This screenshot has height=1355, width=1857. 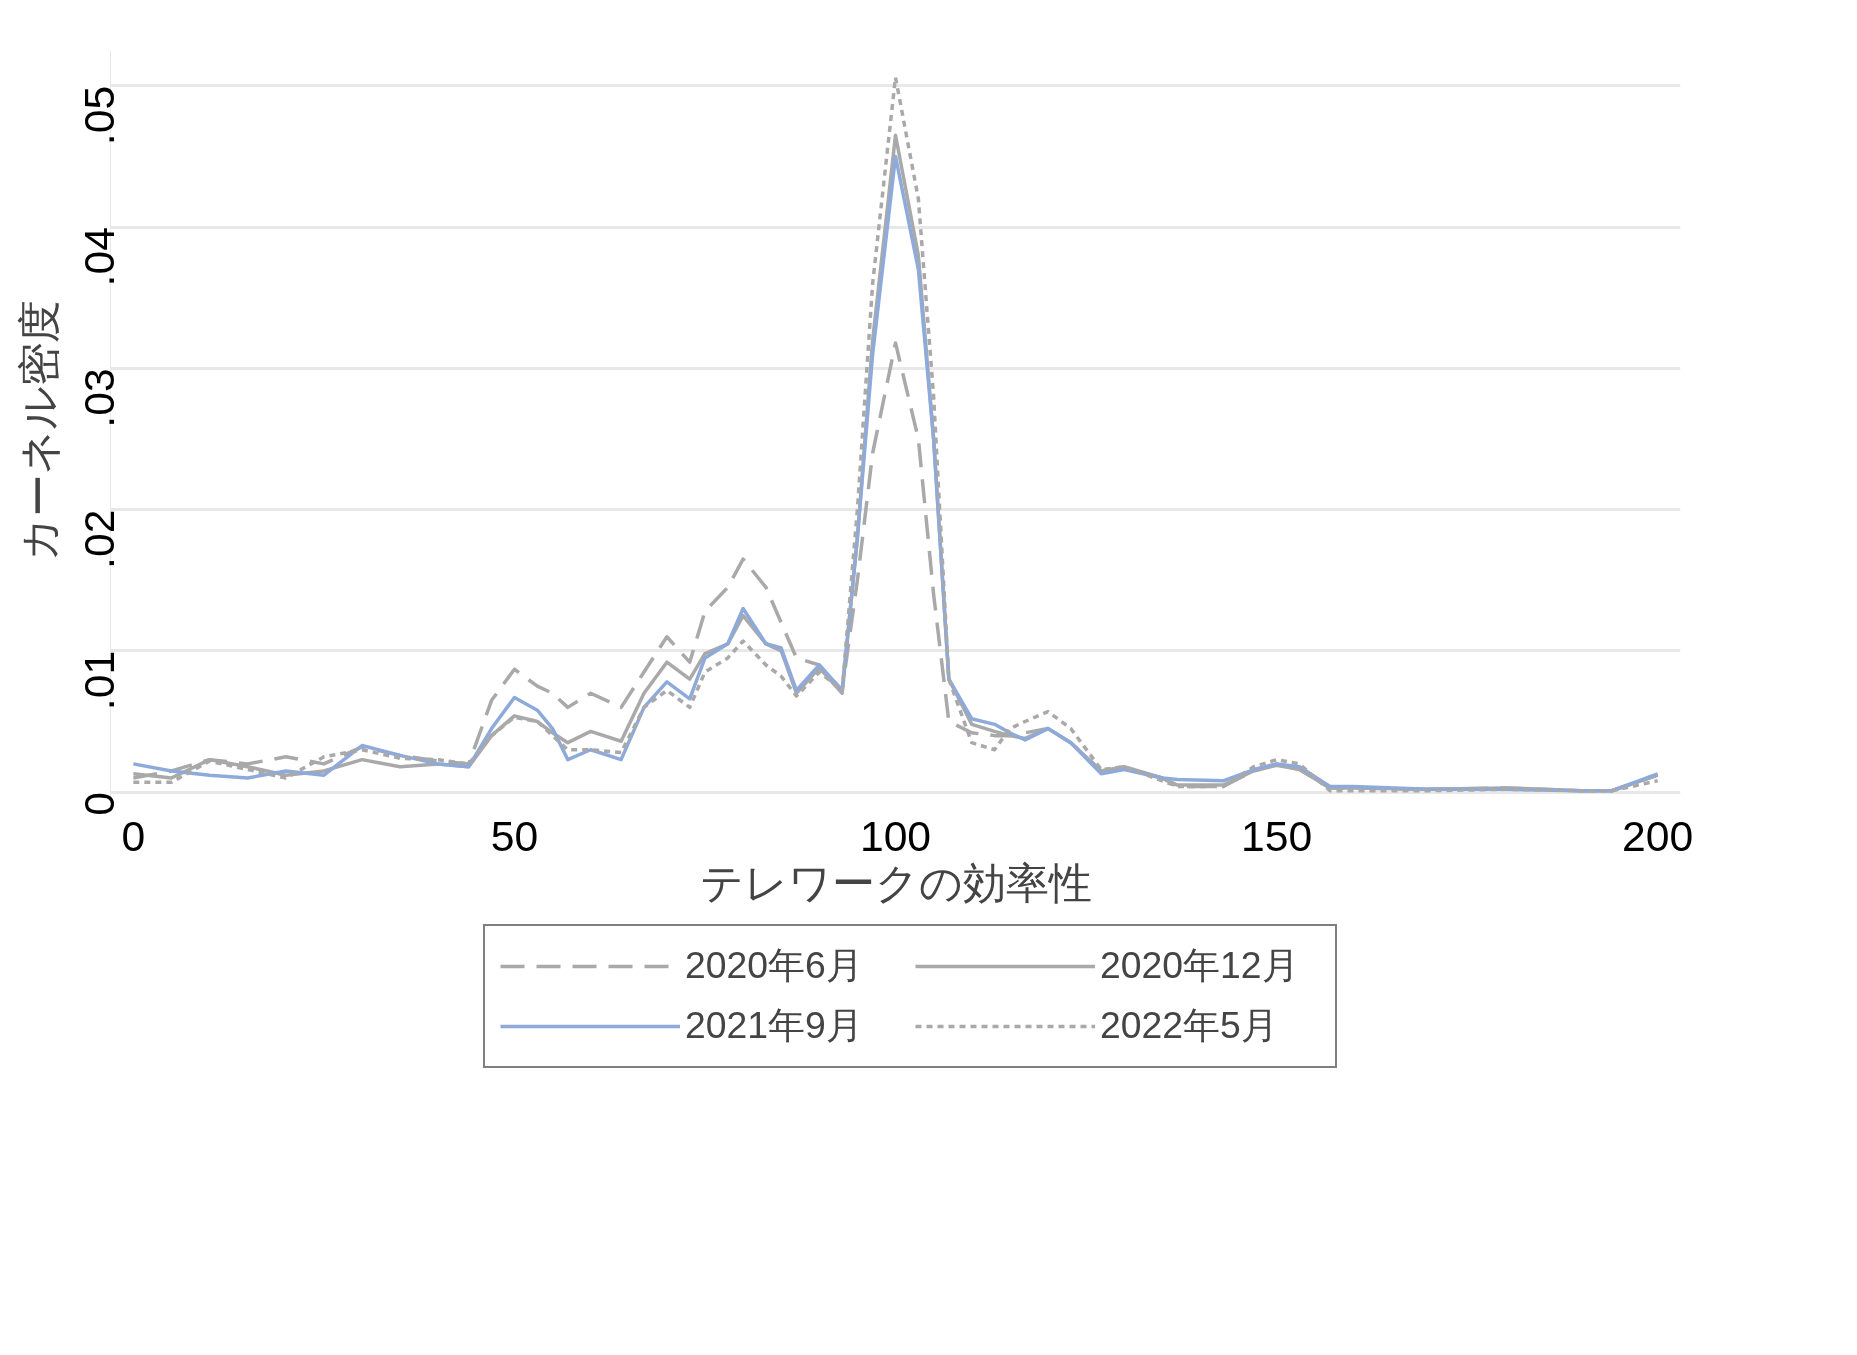 What do you see at coordinates (514, 835) in the screenshot?
I see `x-tick-label: 50` at bounding box center [514, 835].